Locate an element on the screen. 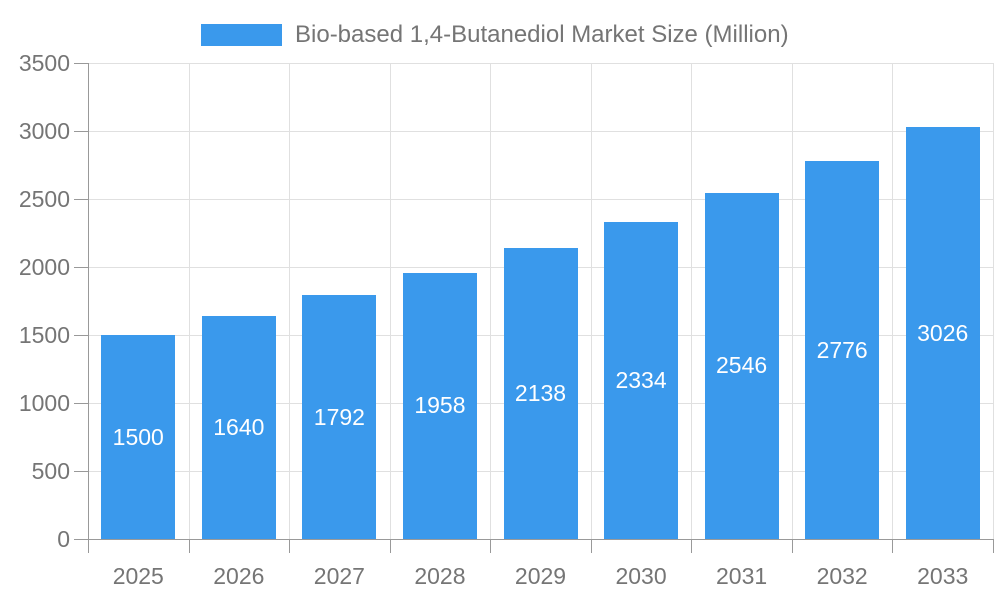 The image size is (1000, 600). bar-2029: 2138 is located at coordinates (540, 393).